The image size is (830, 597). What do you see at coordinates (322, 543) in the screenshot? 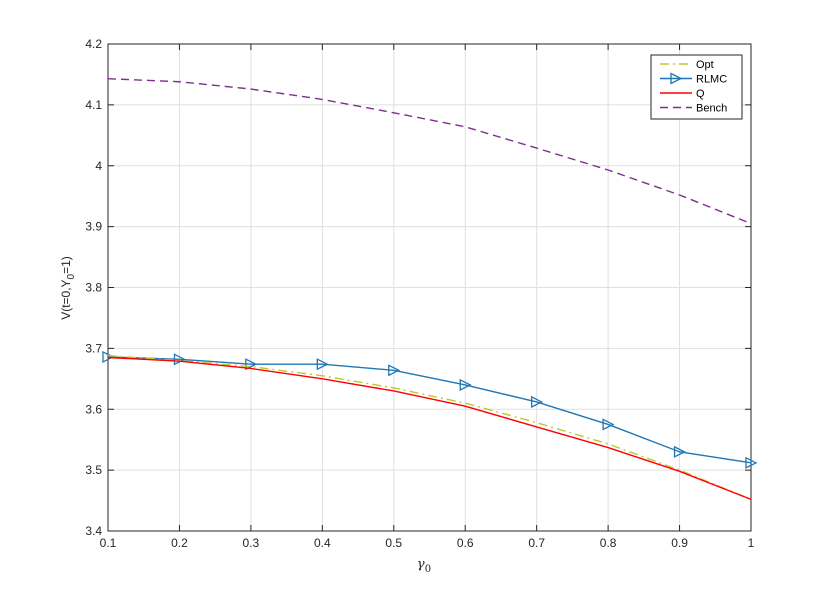
I see `x-tick-label: 0.4` at bounding box center [322, 543].